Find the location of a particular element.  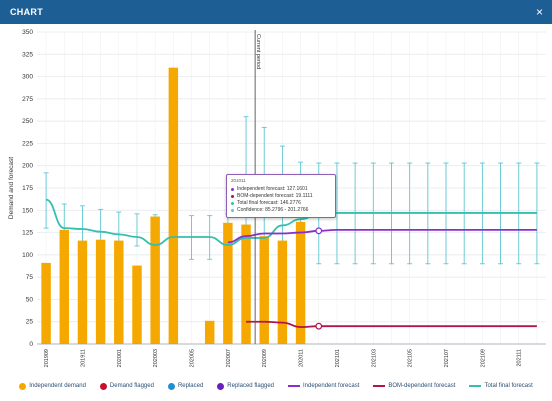

legend-item: Total final forecast is located at coordinates (501, 386).